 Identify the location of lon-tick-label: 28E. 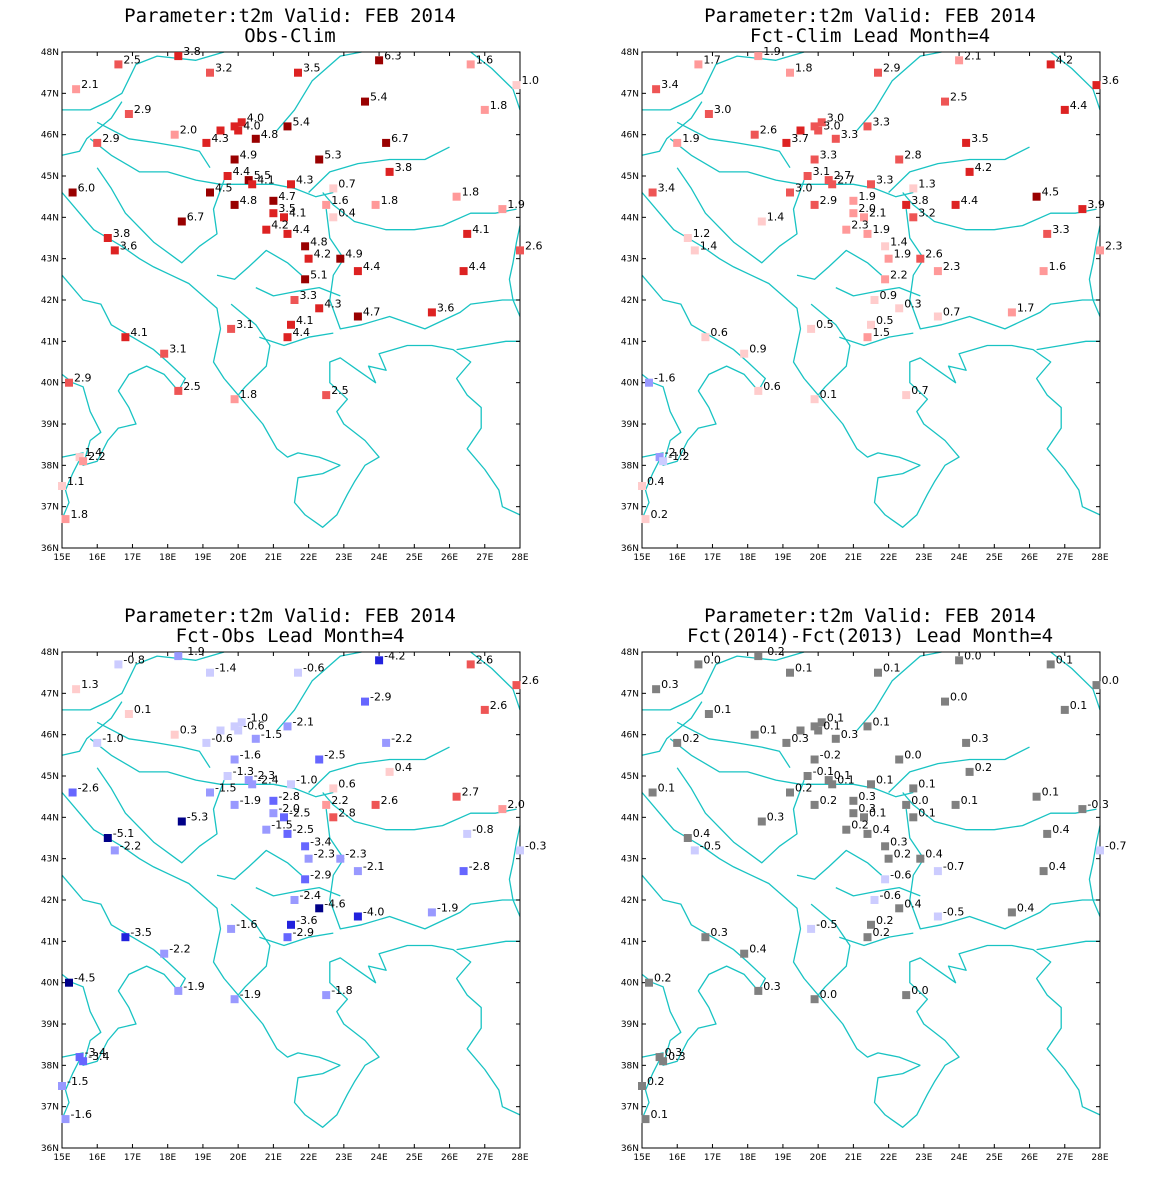
(1099, 558).